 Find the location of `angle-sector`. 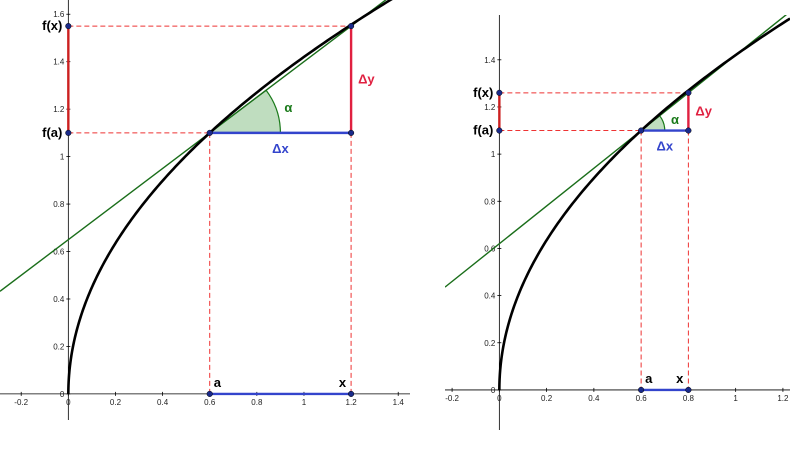

angle-sector is located at coordinates (244, 111).